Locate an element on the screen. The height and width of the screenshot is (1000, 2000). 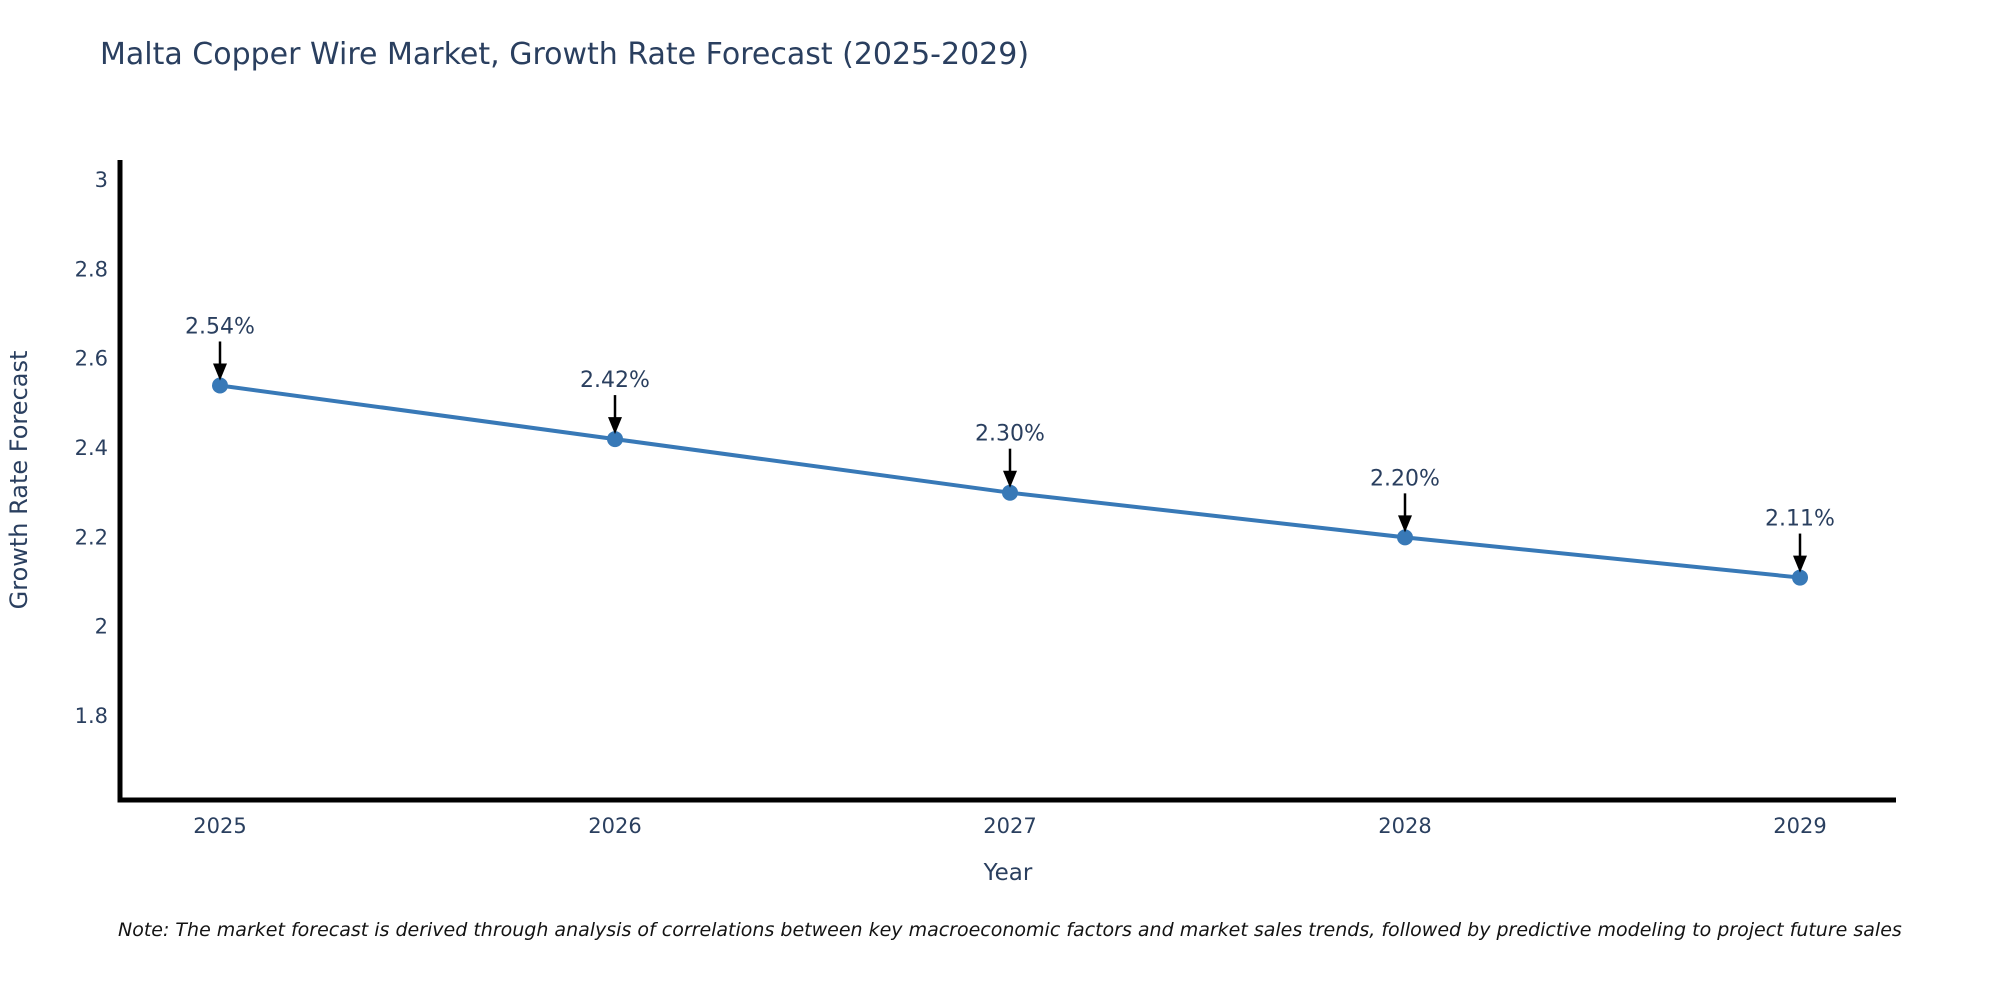
x-tick-label: 2025 is located at coordinates (219, 826).